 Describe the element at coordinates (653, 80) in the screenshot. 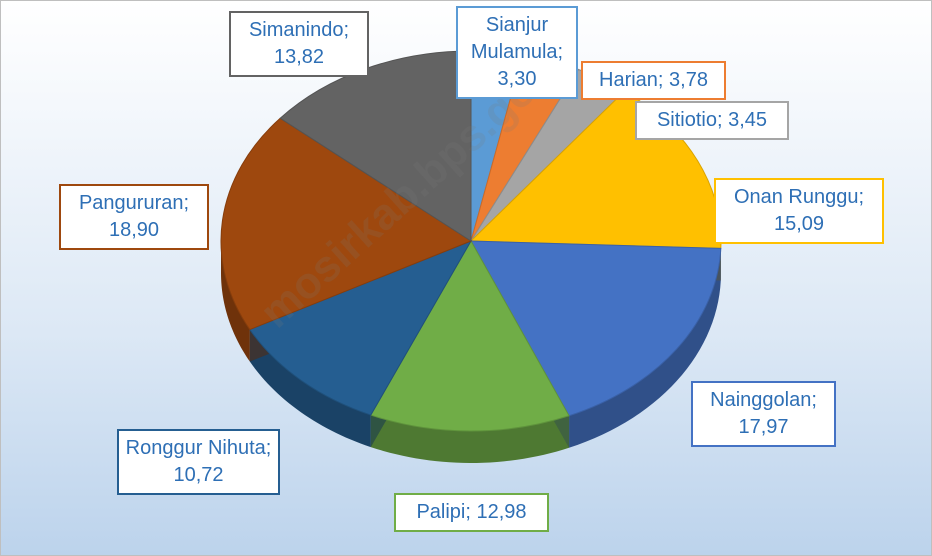

I see `data-label: Harian; 3,78` at that location.